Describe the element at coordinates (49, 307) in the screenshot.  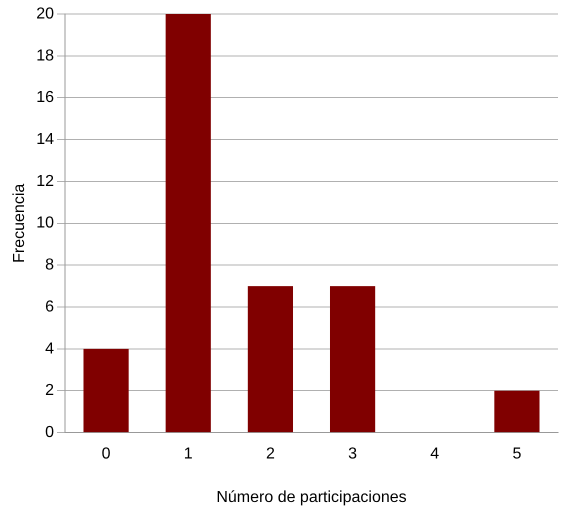
I see `y-tick-label: 6` at that location.